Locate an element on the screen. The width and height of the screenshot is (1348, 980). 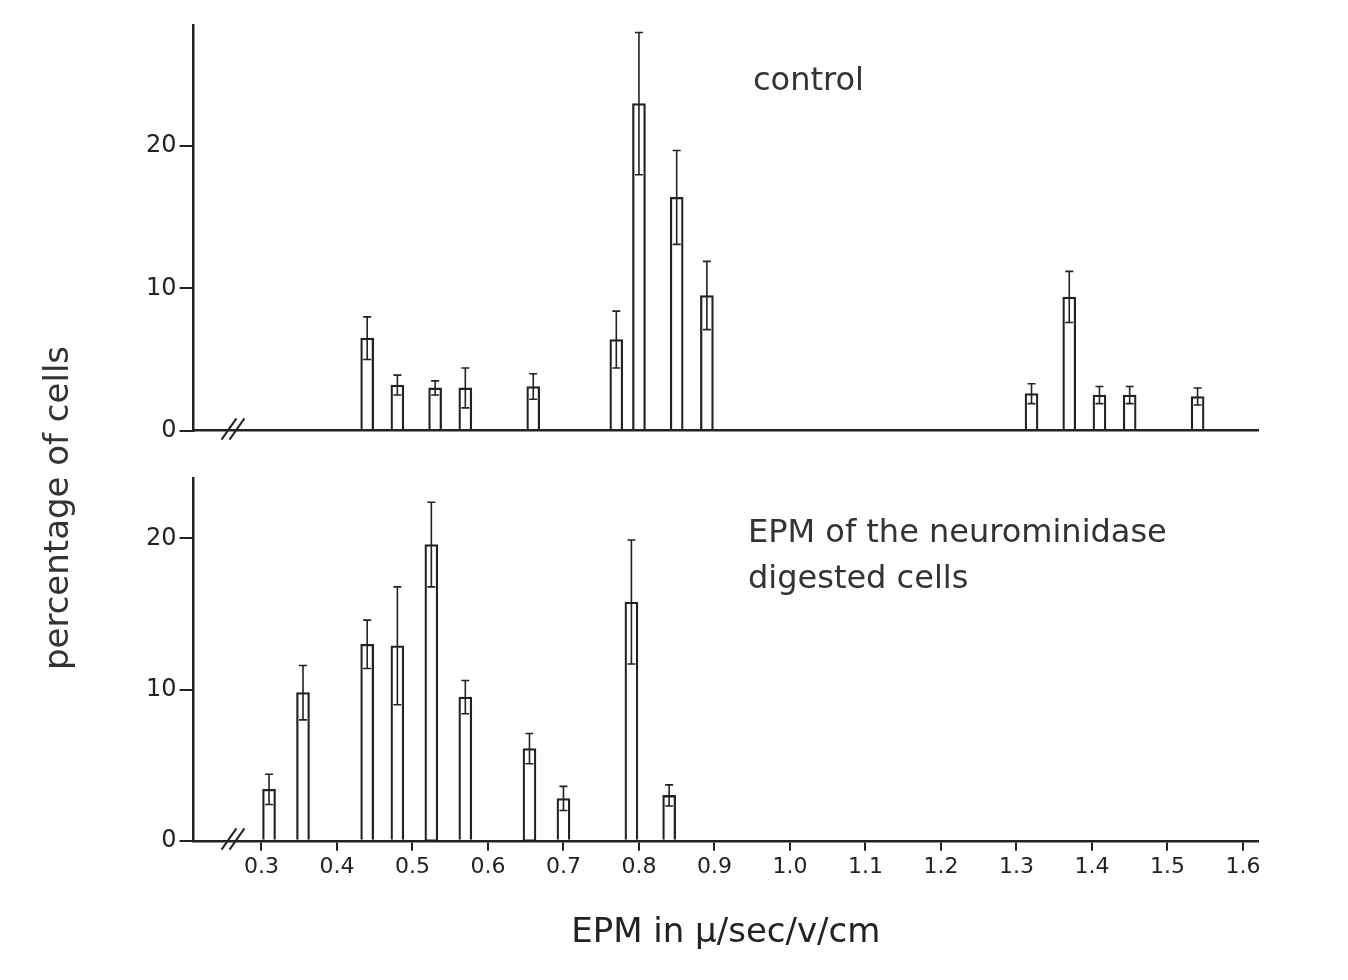
x-tick-label: 1.0 is located at coordinates (790, 865).